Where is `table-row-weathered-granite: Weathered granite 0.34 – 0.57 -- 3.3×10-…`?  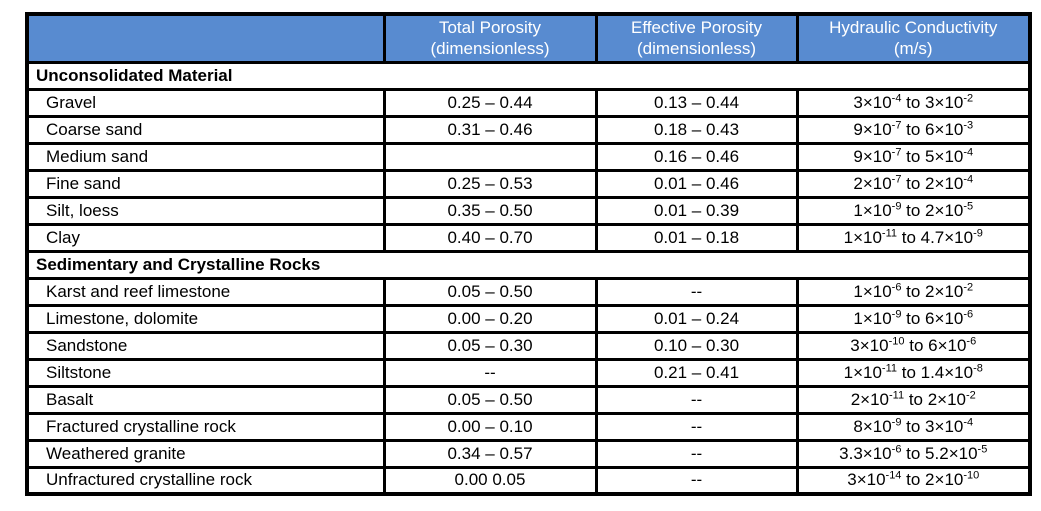
table-row-weathered-granite: Weathered granite 0.34 – 0.57 -- 3.3×10-… is located at coordinates (528, 453).